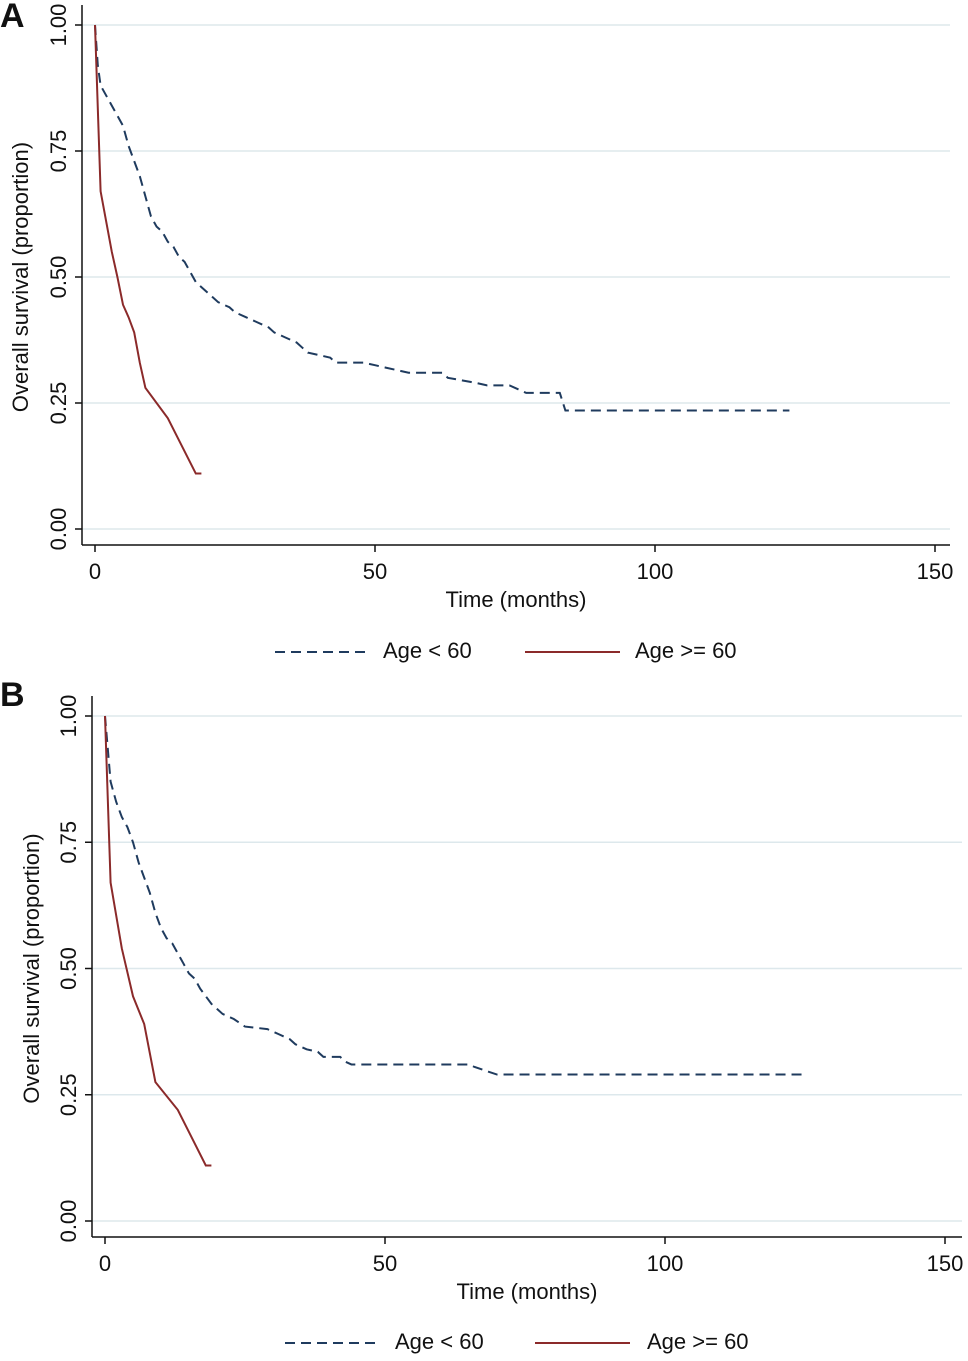 The image size is (968, 1361). What do you see at coordinates (12, 17) in the screenshot?
I see `panel-label: A` at bounding box center [12, 17].